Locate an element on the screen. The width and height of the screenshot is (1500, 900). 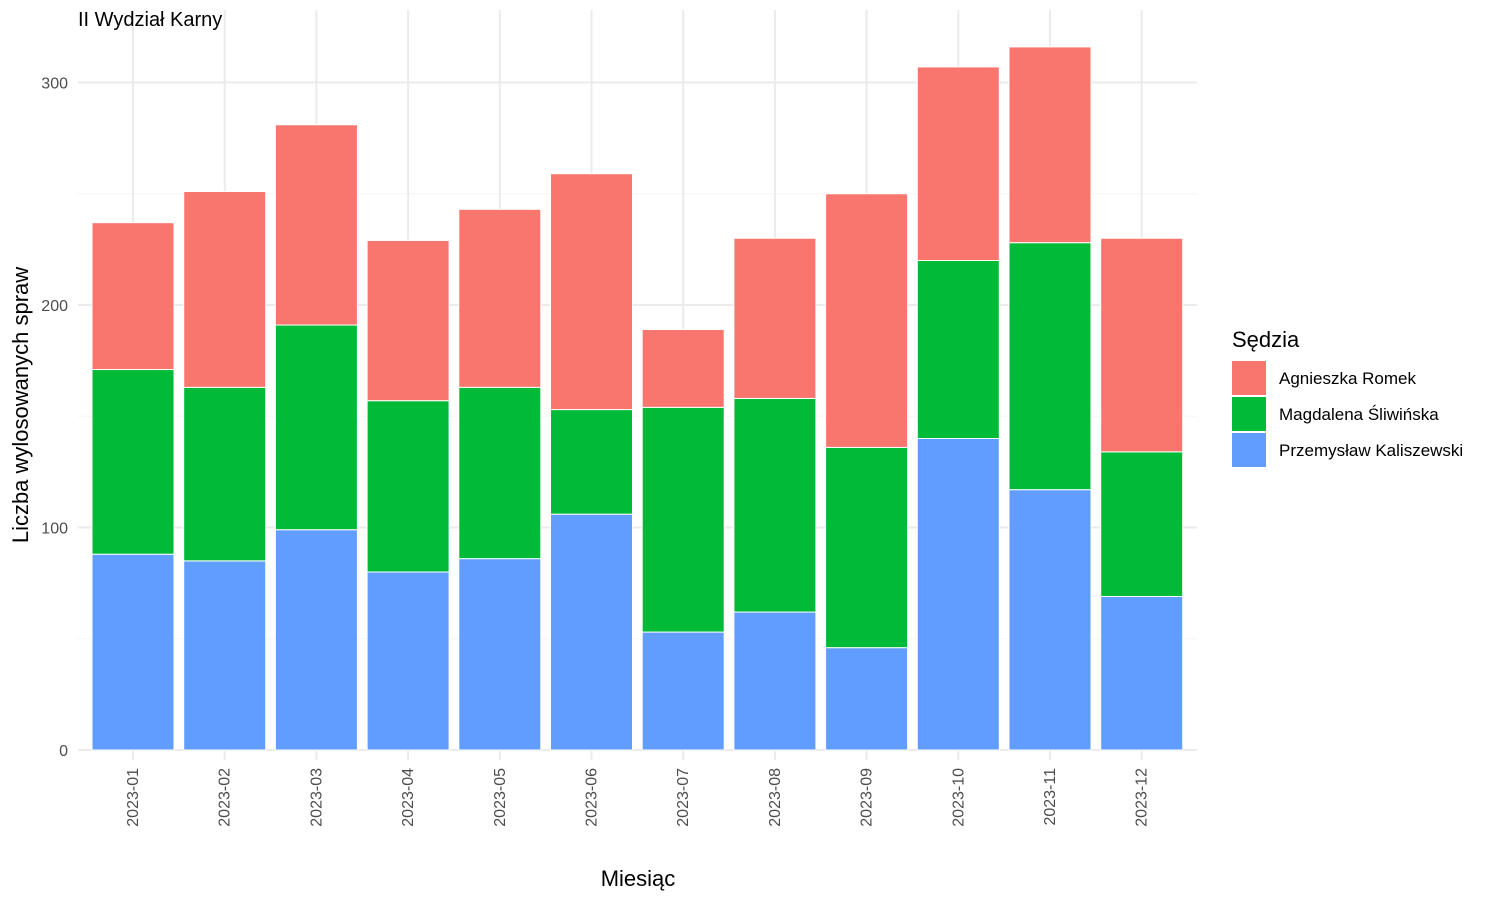
y-tick-label: 200 is located at coordinates (54, 306).